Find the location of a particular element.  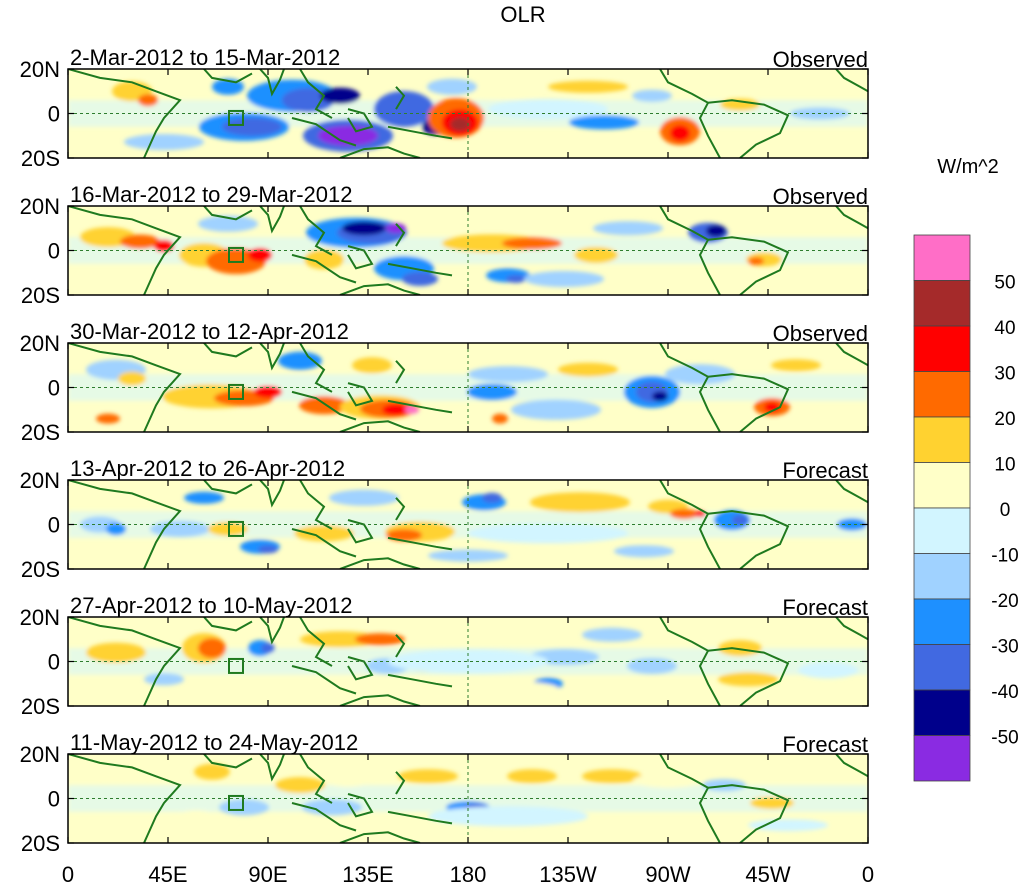

latitude-label: 20N is located at coordinates (40, 617).